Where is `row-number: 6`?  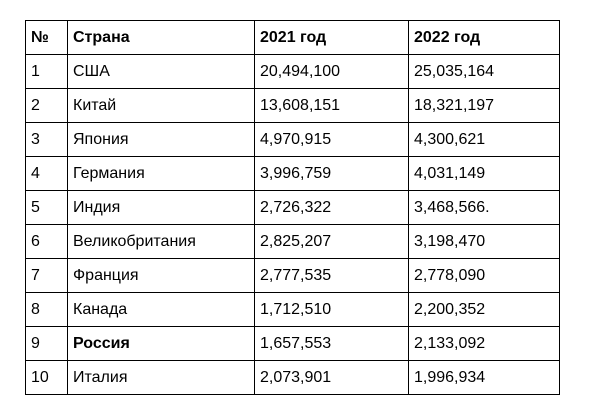
row-number: 6 is located at coordinates (46, 241).